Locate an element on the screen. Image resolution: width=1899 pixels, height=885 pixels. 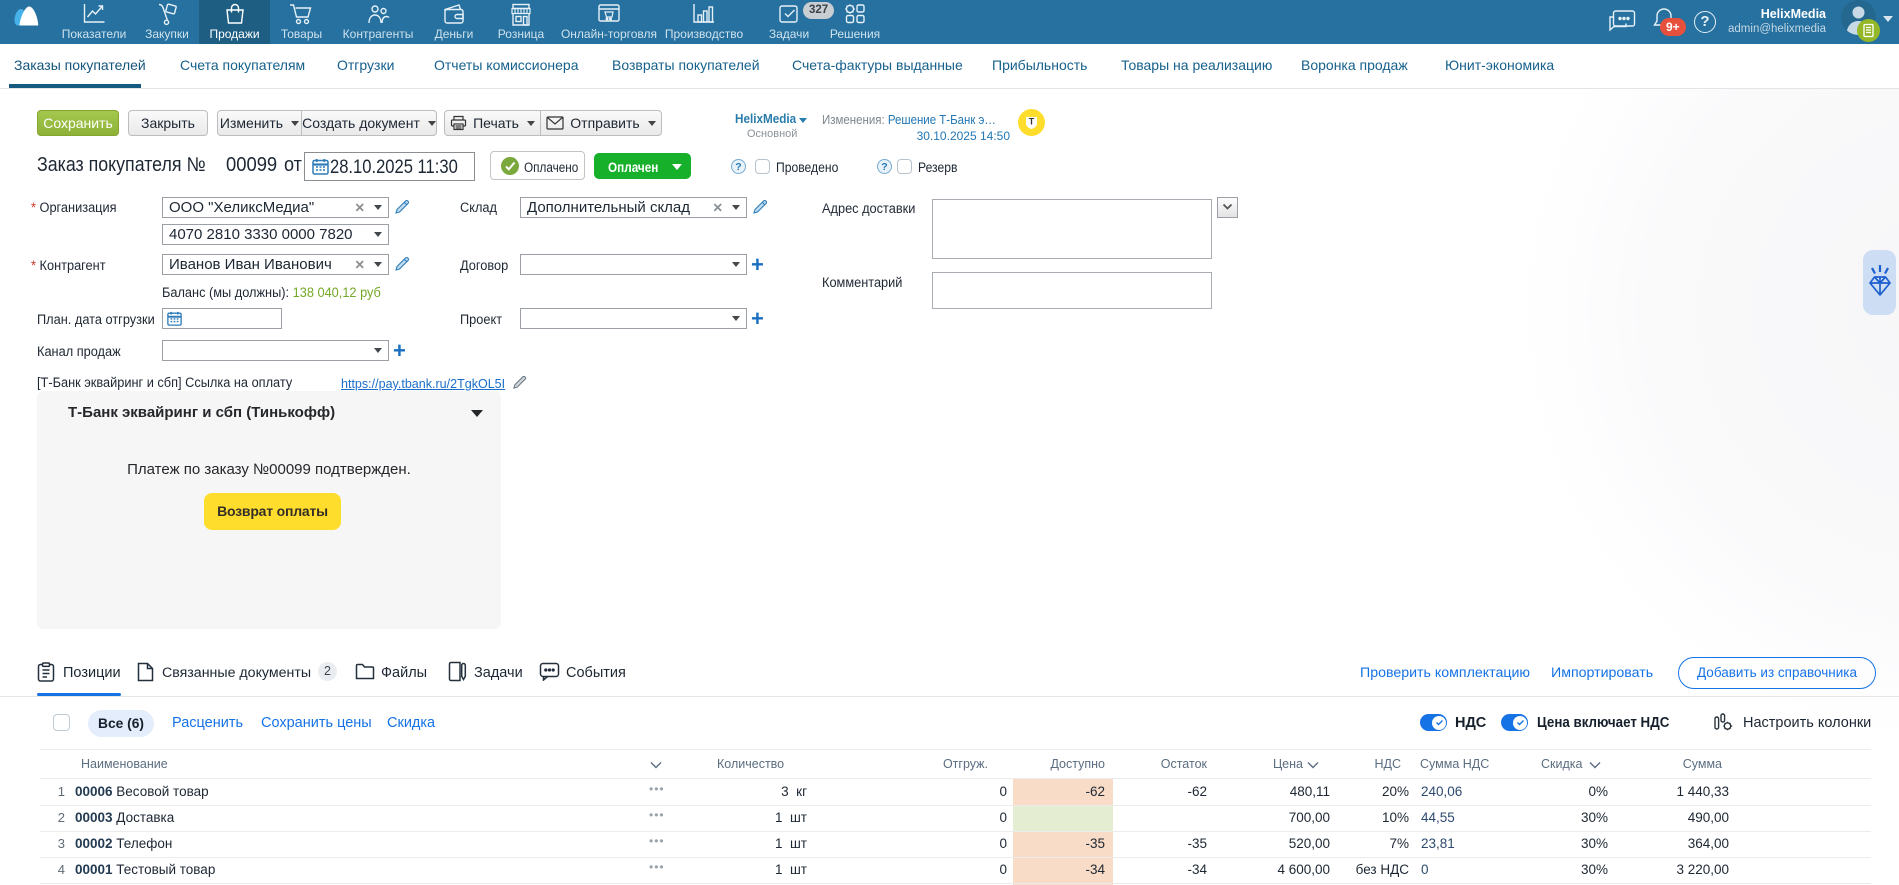
svg-text: Т is located at coordinates (1032, 122).